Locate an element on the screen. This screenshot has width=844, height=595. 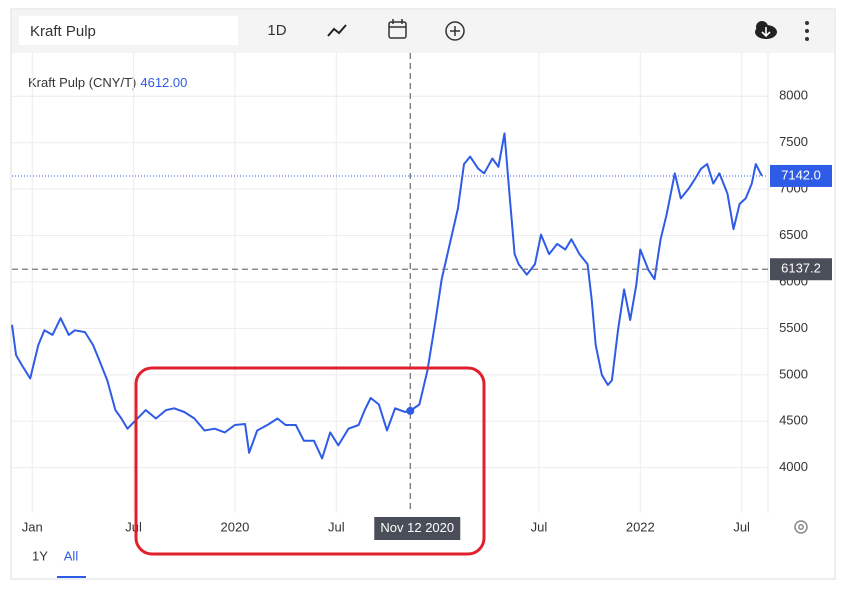
last-value-tag is located at coordinates (801, 175).